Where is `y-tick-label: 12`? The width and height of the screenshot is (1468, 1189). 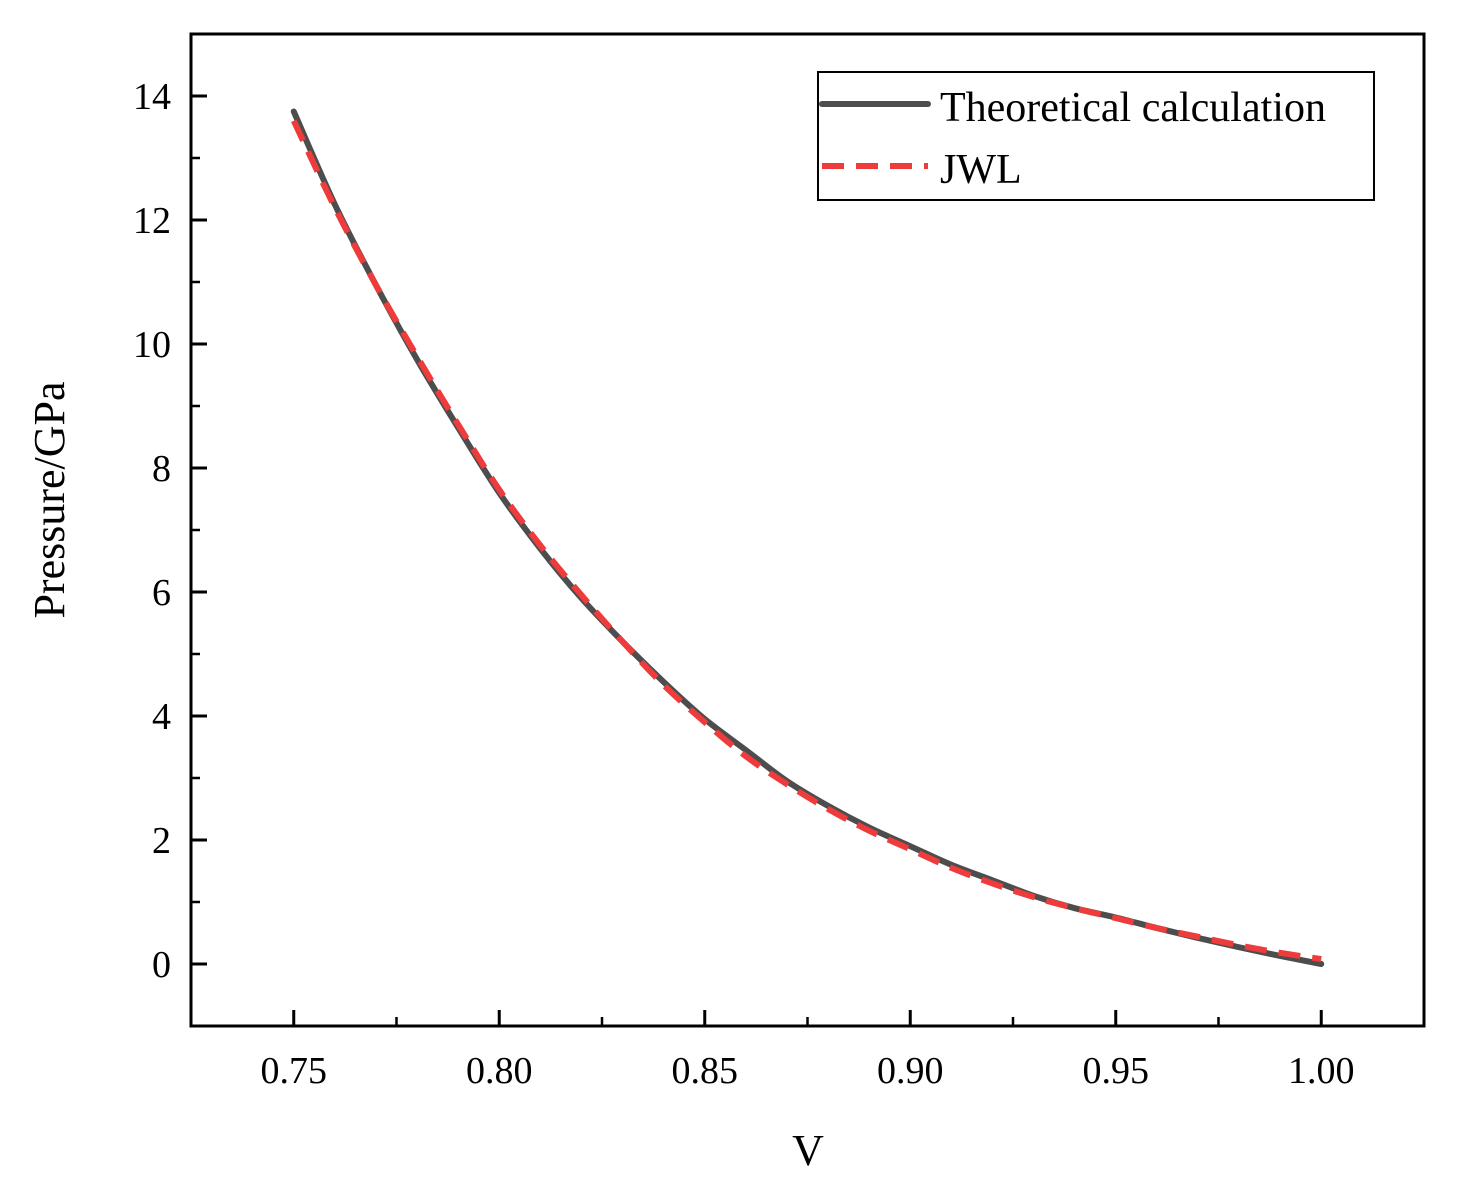 y-tick-label: 12 is located at coordinates (152, 221).